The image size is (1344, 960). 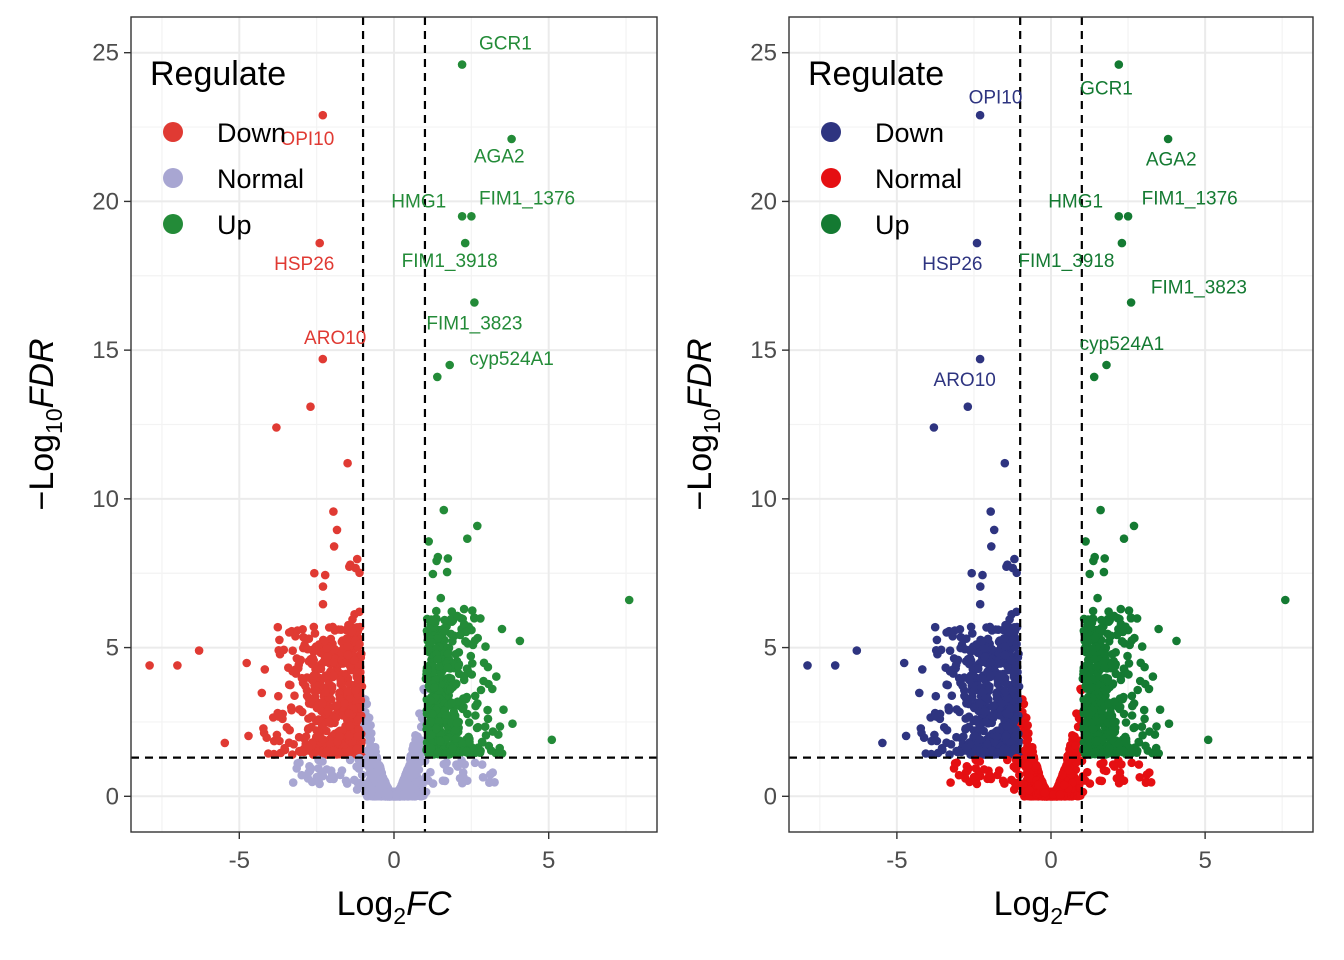 I want to click on gene-label: GCR1, so click(x=505, y=44).